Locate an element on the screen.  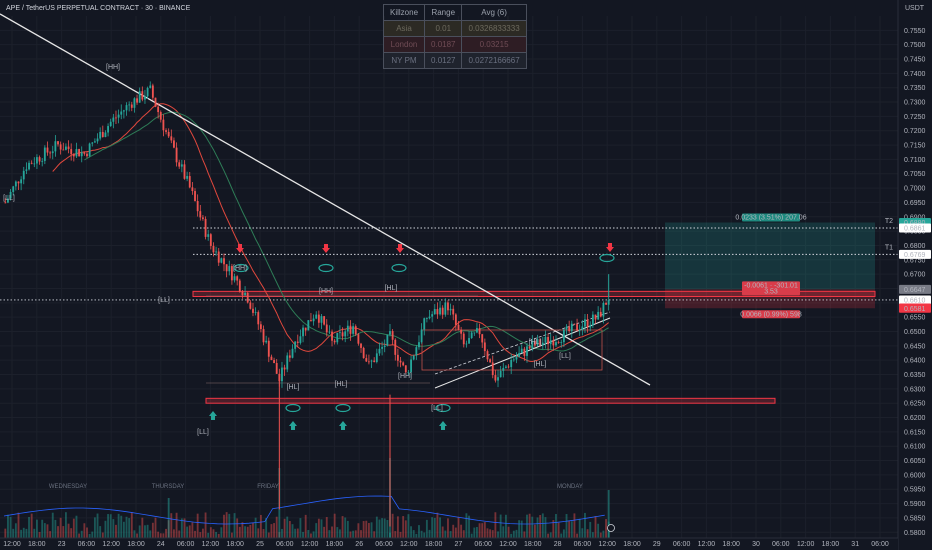
y-tick-label: 0.6250 is located at coordinates (915, 404).